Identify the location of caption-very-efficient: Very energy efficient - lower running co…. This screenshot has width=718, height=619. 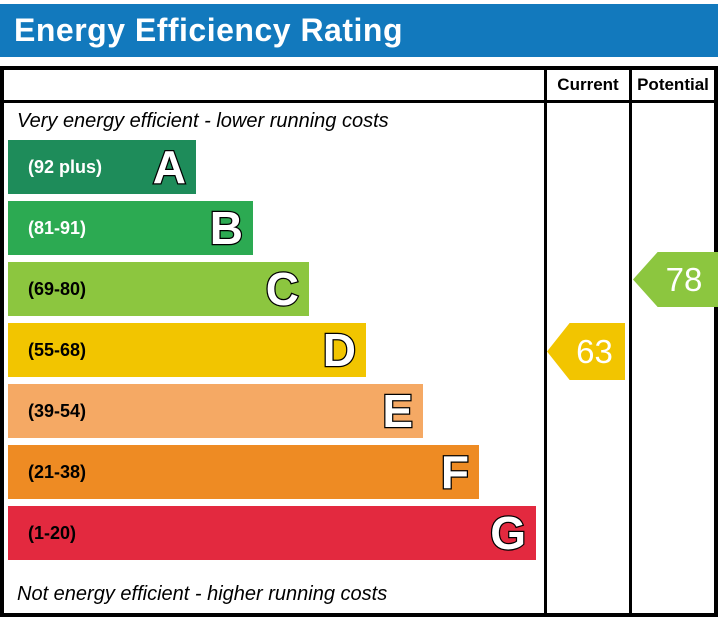
(203, 121).